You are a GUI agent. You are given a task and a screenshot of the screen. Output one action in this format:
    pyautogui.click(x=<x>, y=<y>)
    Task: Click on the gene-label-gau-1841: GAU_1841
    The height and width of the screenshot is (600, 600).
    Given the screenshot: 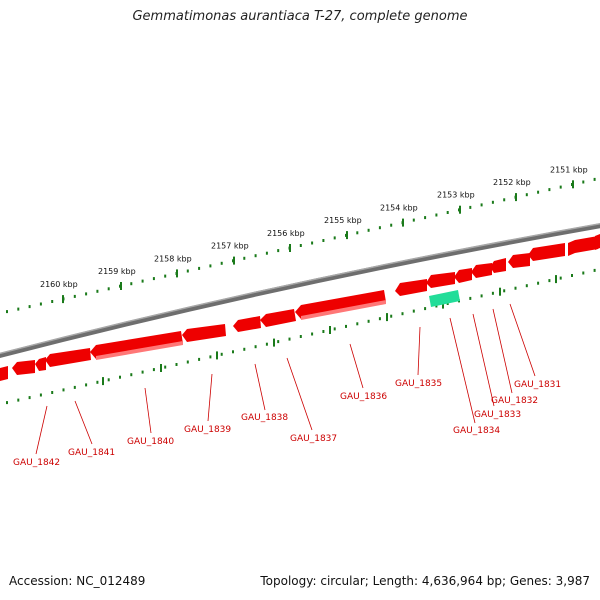 What is the action you would take?
    pyautogui.click(x=91, y=453)
    